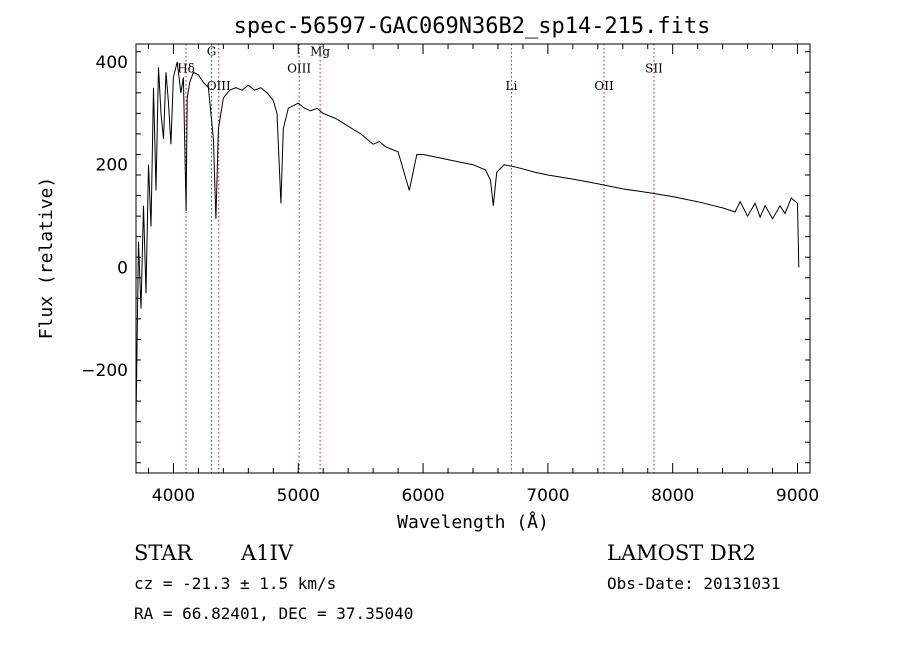 The image size is (900, 649). What do you see at coordinates (473, 522) in the screenshot?
I see `x-axis-label: Wavelength (Å)` at bounding box center [473, 522].